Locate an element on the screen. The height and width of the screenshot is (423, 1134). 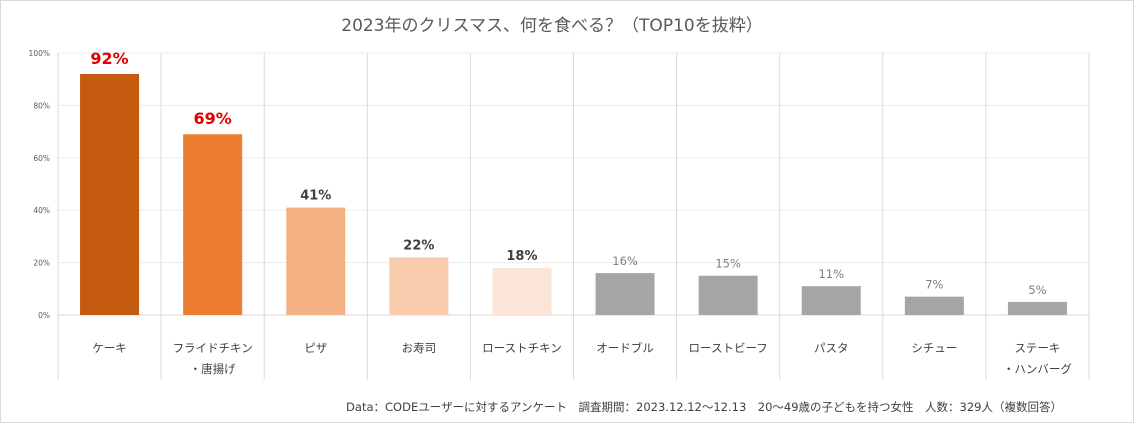
x-tick-label: お寿司 is located at coordinates (419, 348).